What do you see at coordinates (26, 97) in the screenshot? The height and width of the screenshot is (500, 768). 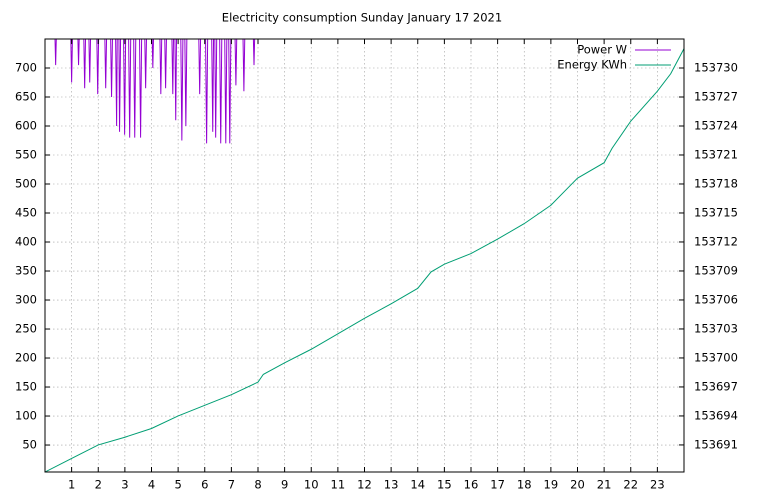 I see `y-tick-label: 650` at bounding box center [26, 97].